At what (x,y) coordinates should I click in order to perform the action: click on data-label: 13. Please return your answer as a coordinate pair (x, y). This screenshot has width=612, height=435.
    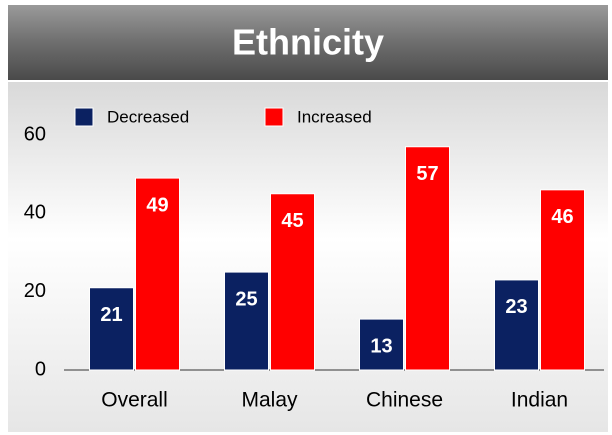
    Looking at the image, I should click on (381, 346).